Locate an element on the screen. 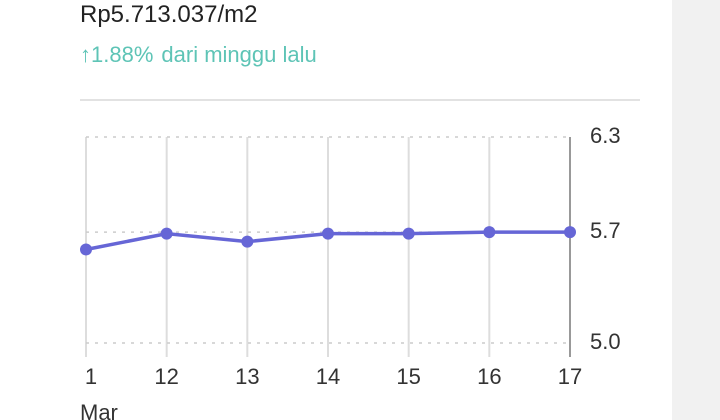 This screenshot has width=720, height=420. price: Rp5.713.037/m2 is located at coordinates (169, 14).